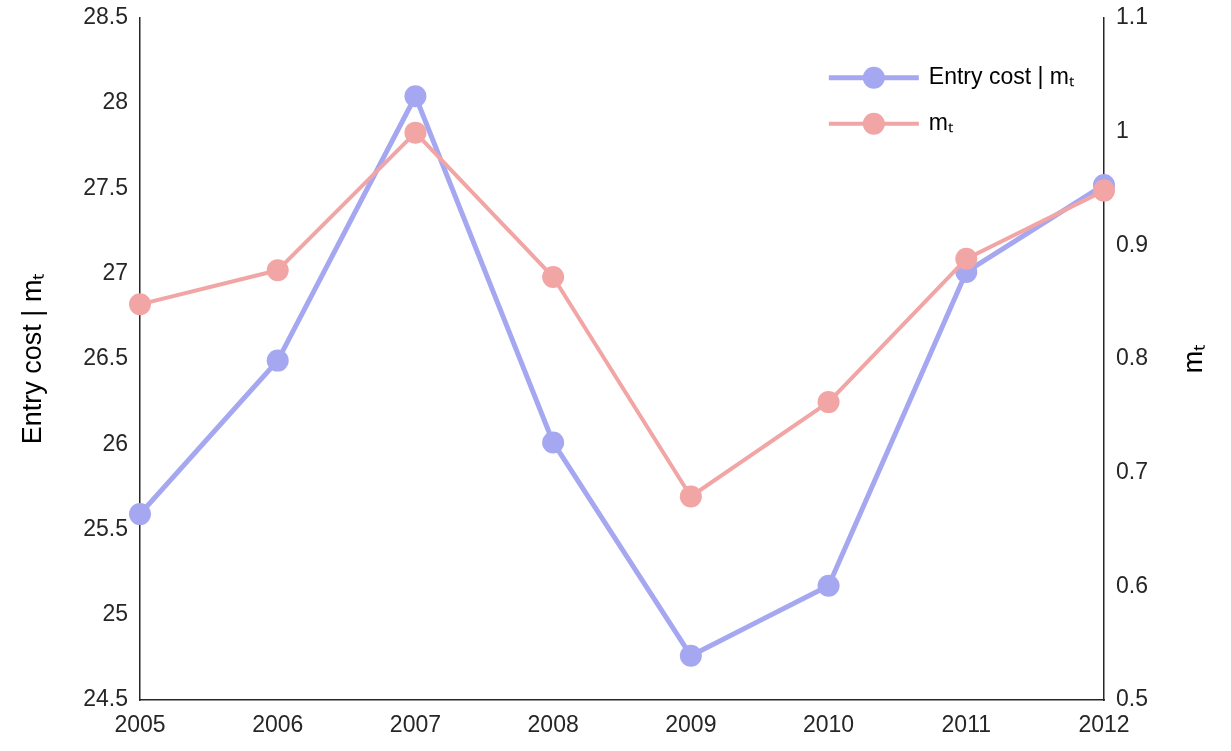  Describe the element at coordinates (140, 724) in the screenshot. I see `x-tick-label: 2005` at that location.